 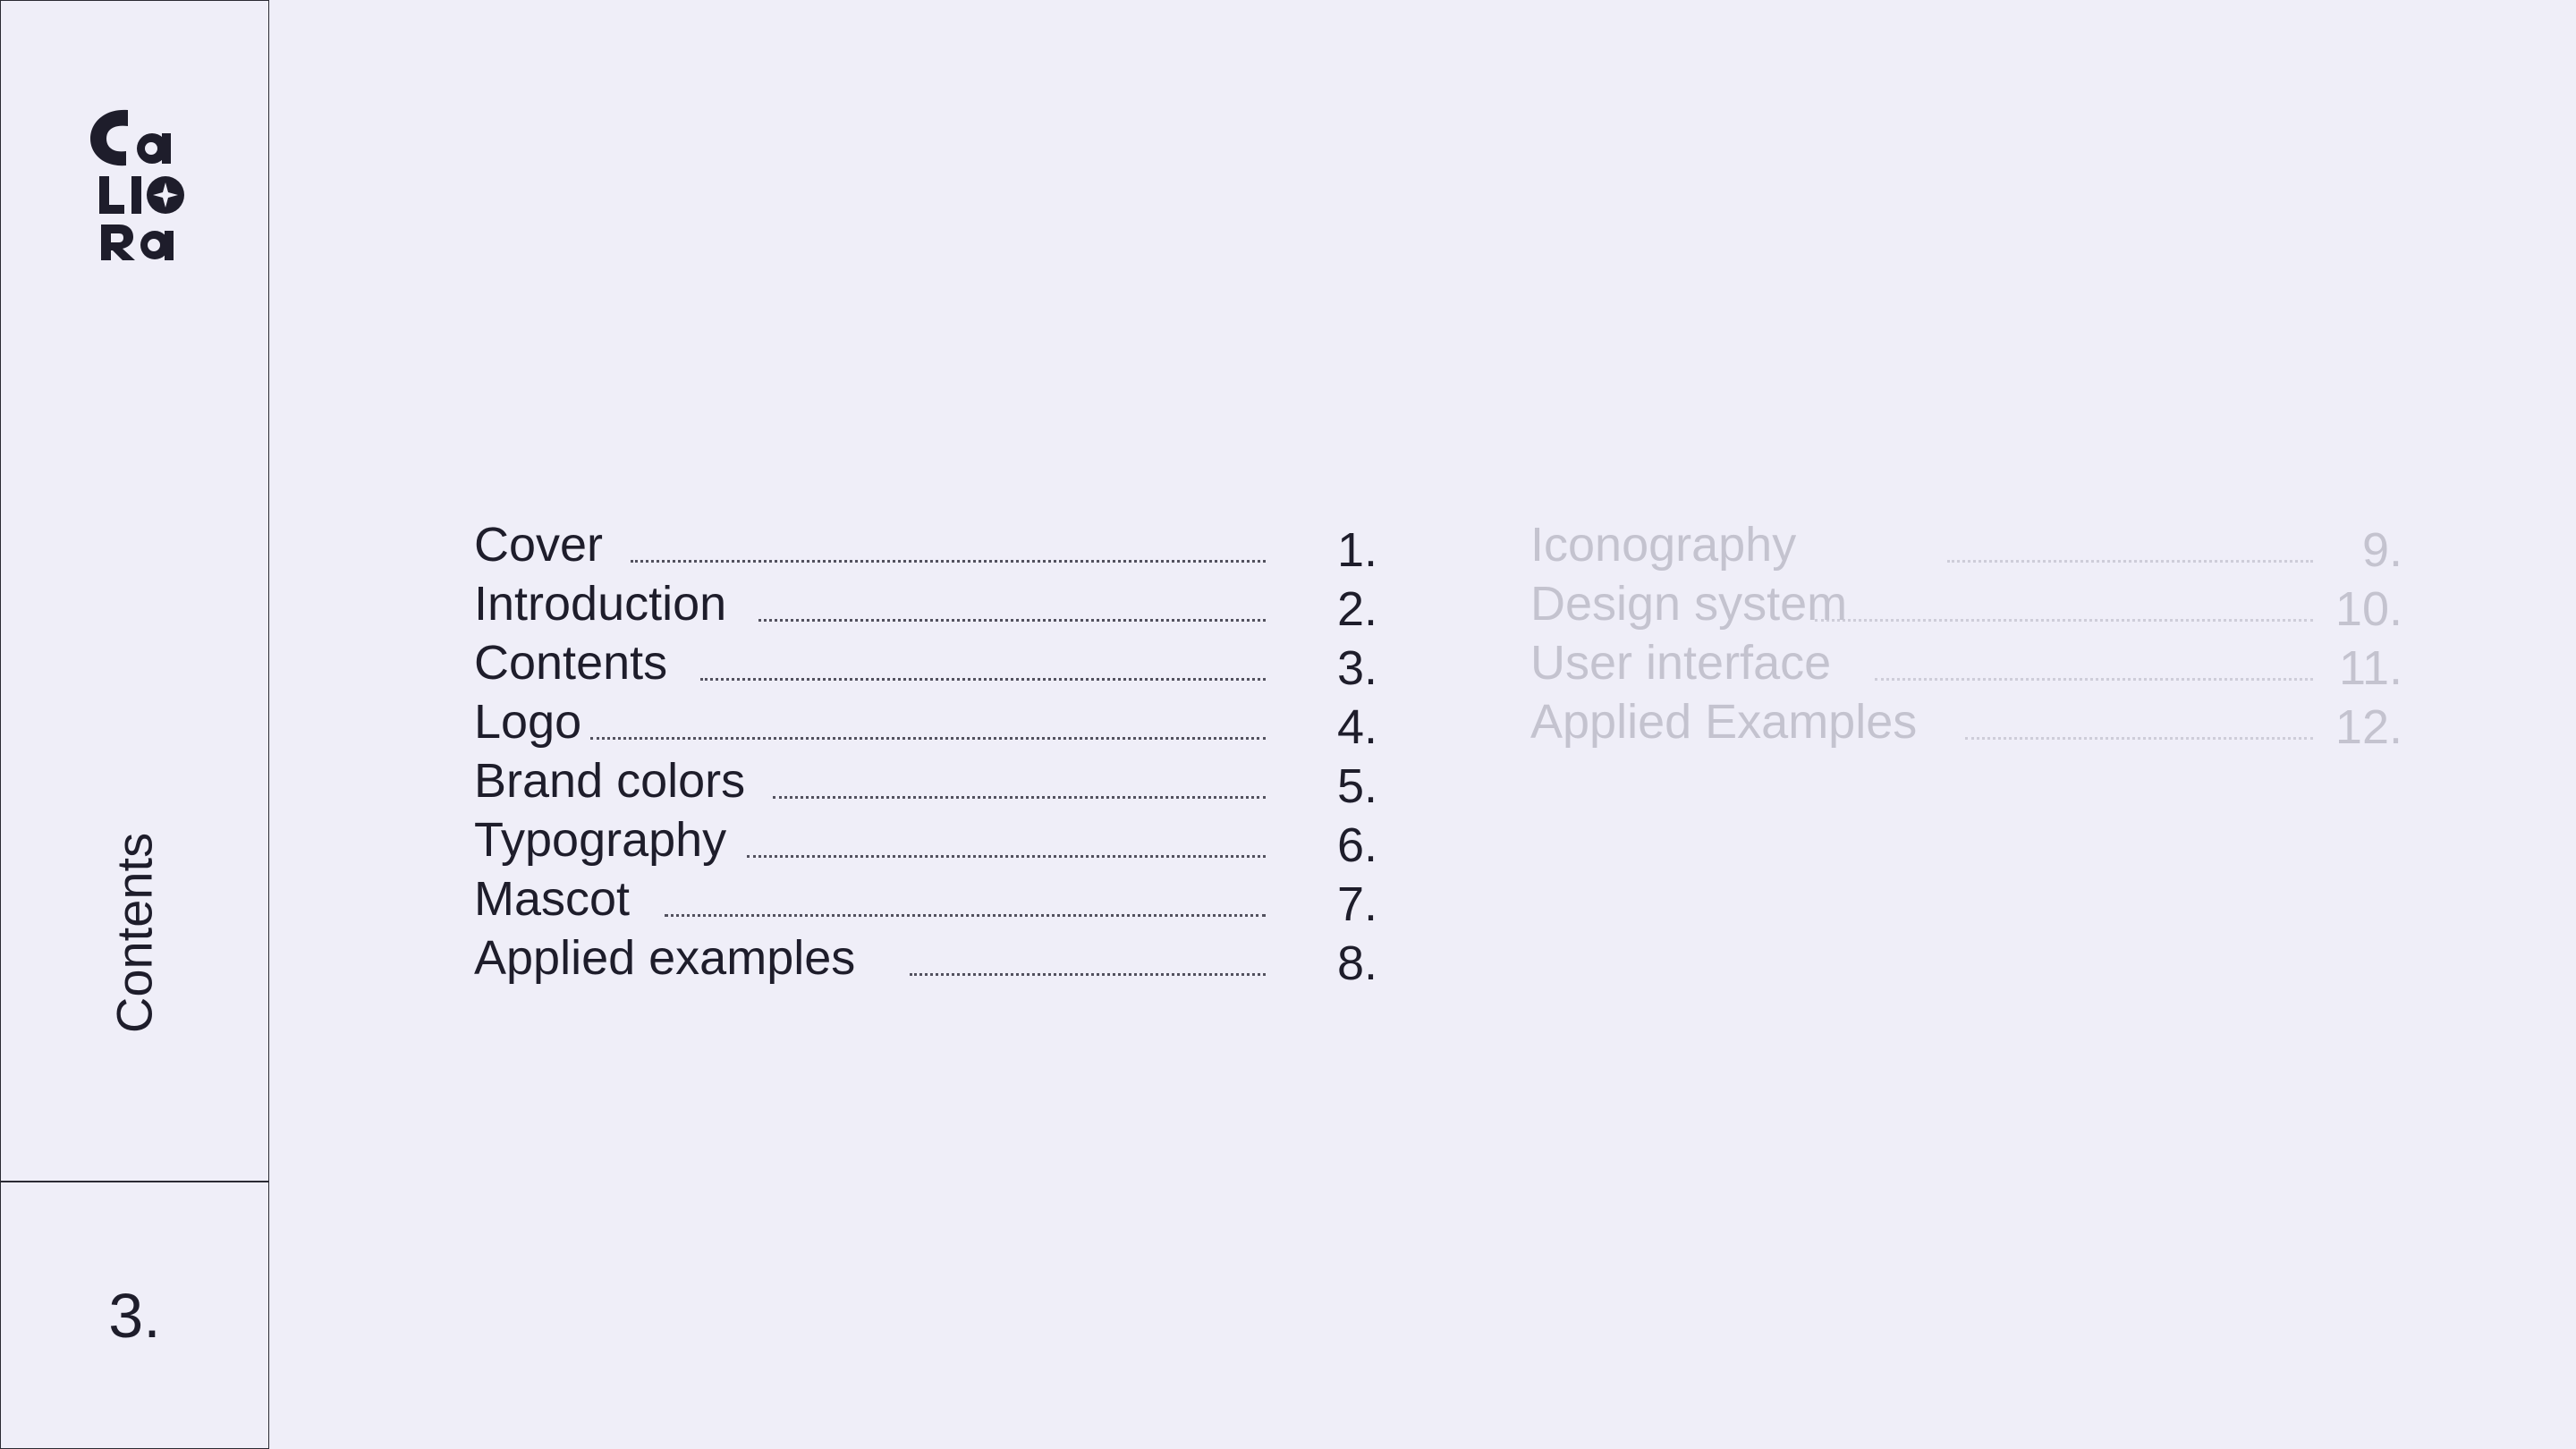 I want to click on toc-entry-page: 2., so click(x=1356, y=609).